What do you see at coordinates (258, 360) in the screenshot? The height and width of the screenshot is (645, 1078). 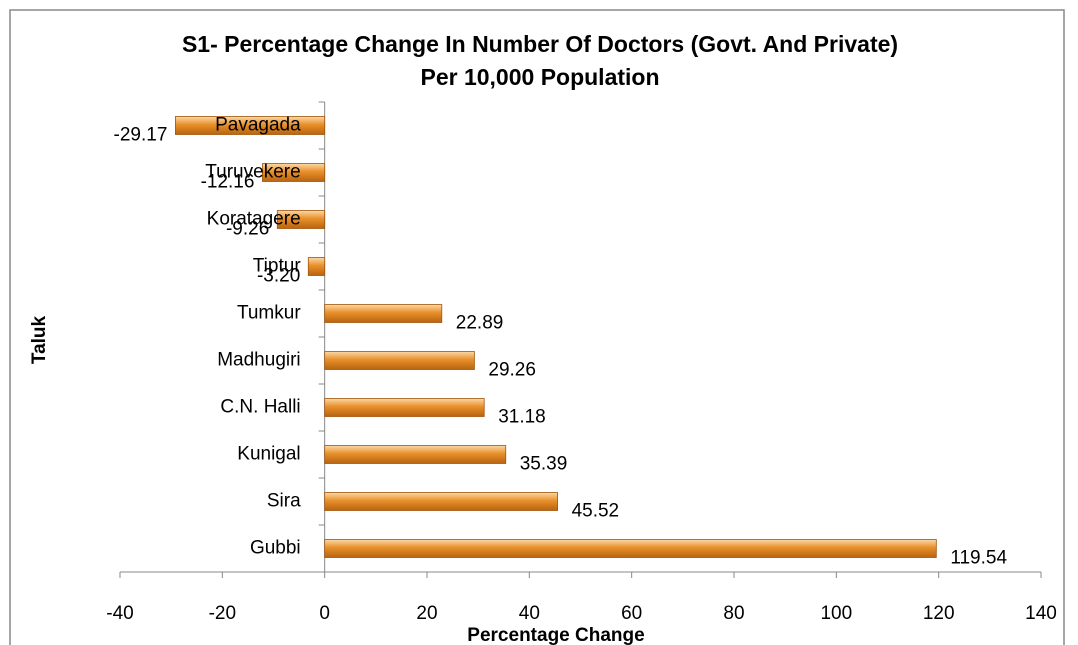 I see `y-tick-label: Madhugiri` at bounding box center [258, 360].